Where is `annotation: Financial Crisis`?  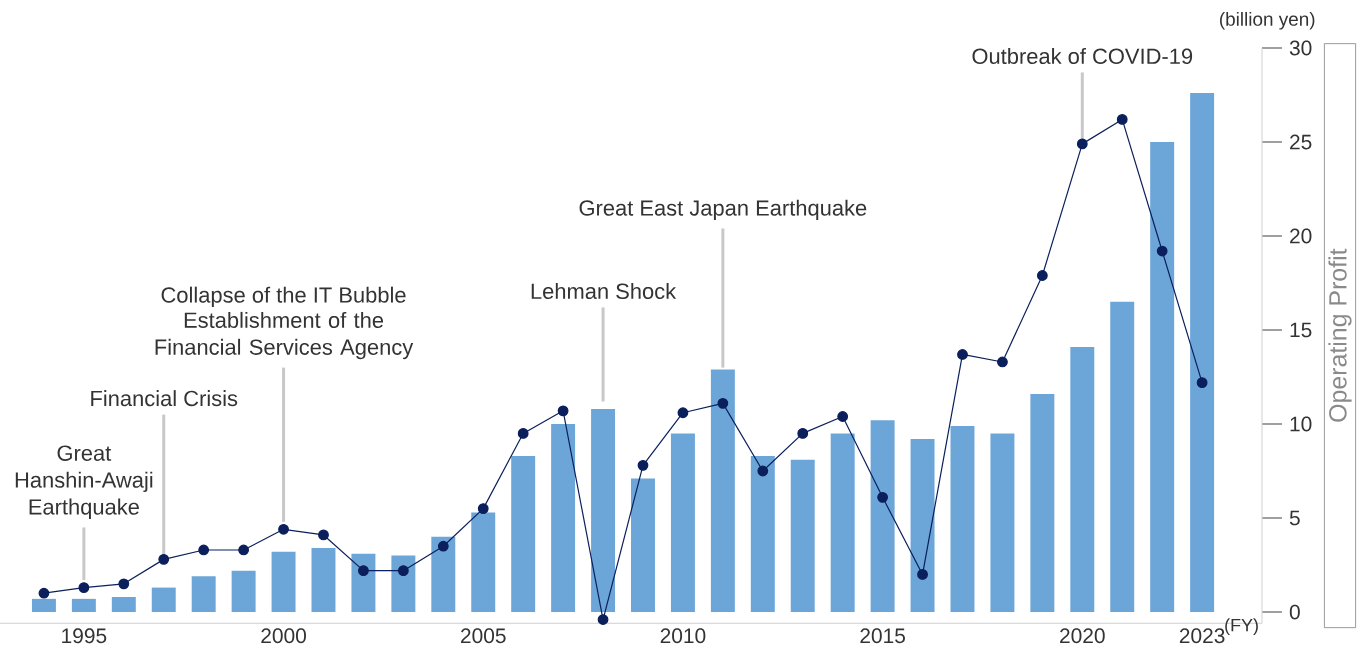
annotation: Financial Crisis is located at coordinates (164, 398).